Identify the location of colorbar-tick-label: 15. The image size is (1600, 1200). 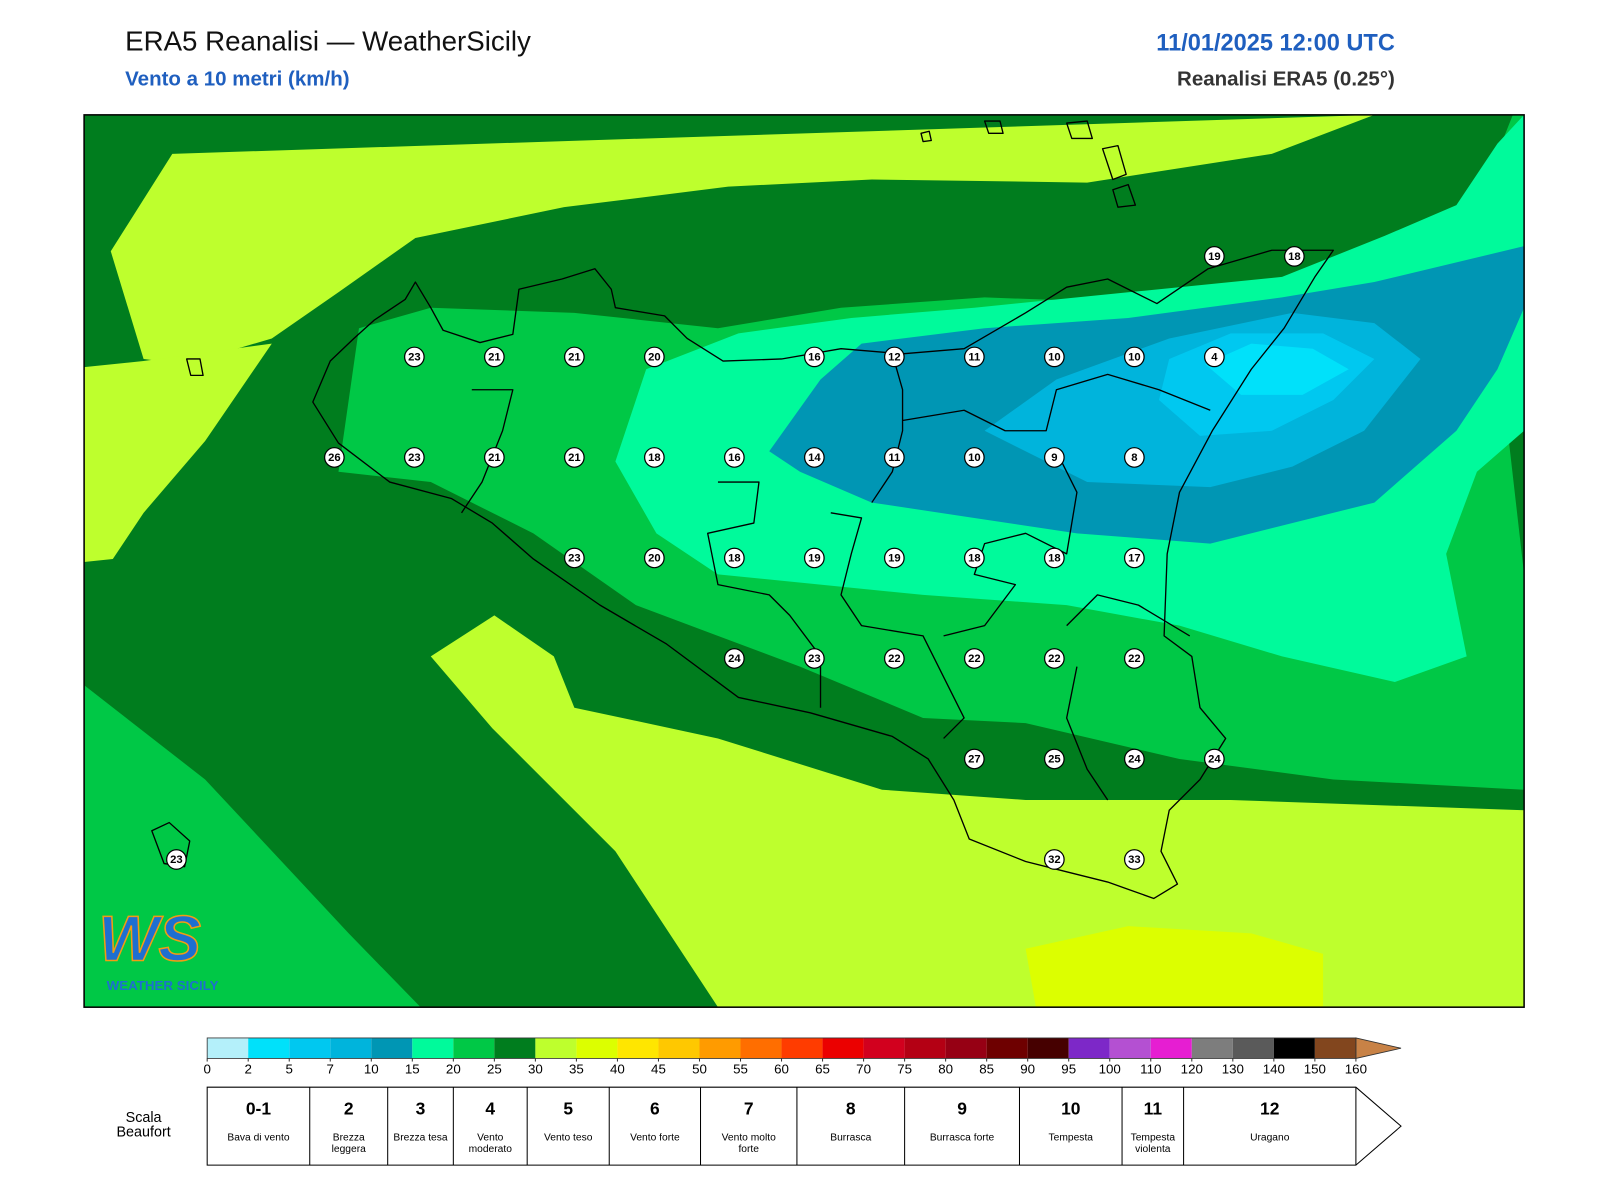
(412, 1068).